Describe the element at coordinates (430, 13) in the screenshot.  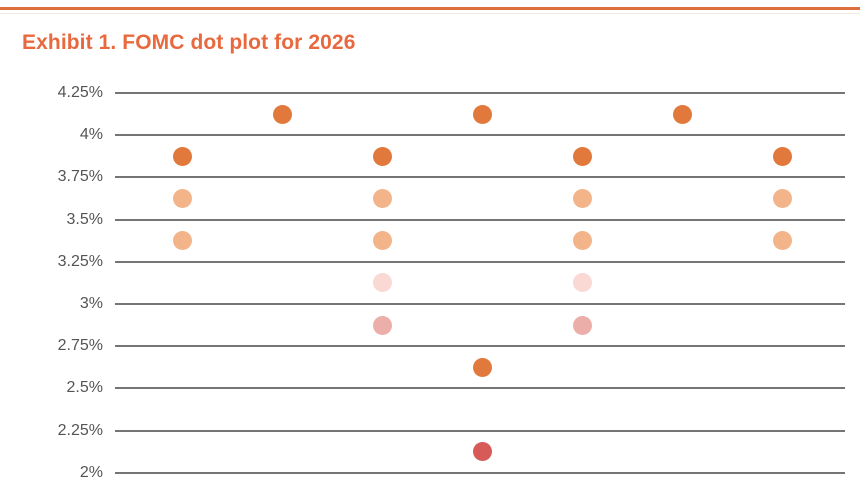
I see `top-divider-shadow` at that location.